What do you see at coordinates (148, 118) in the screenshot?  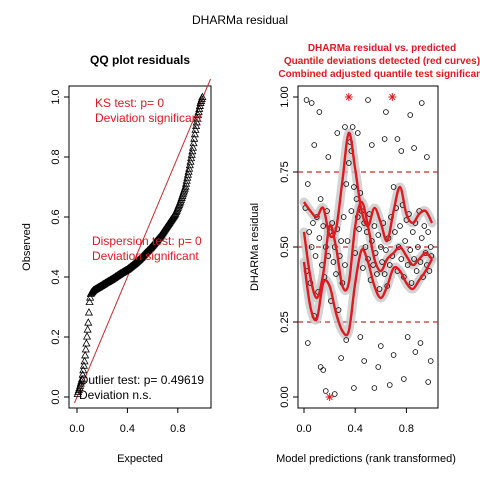 I see `ks-deviation-status: Deviation significant` at bounding box center [148, 118].